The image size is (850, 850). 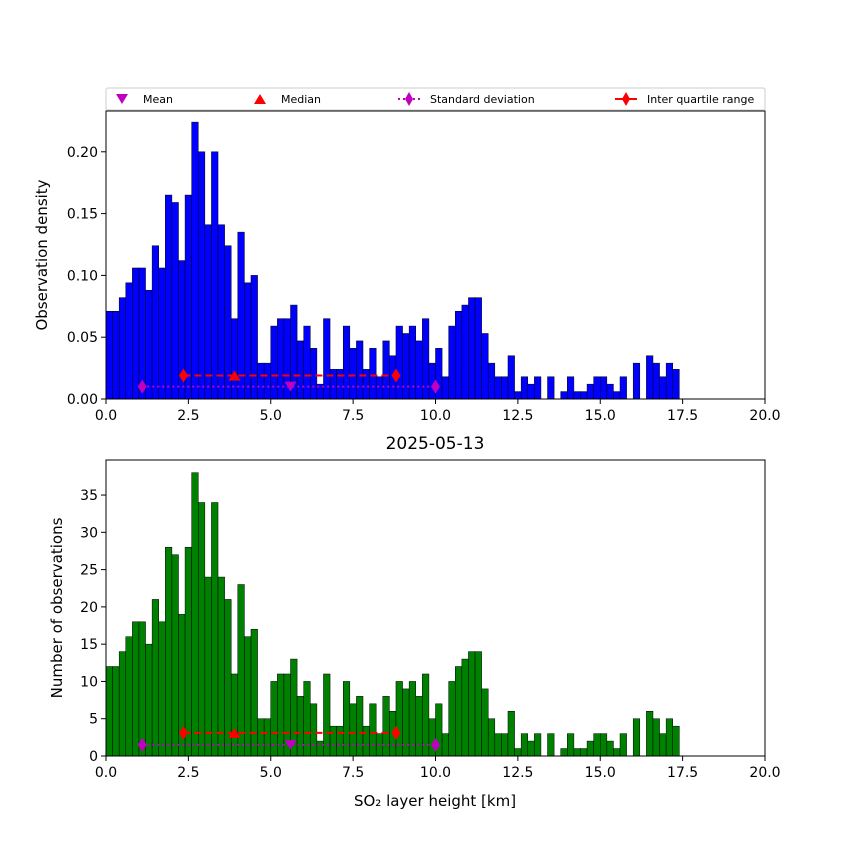 What do you see at coordinates (82, 400) in the screenshot?
I see `y-tick-label: 0.00` at bounding box center [82, 400].